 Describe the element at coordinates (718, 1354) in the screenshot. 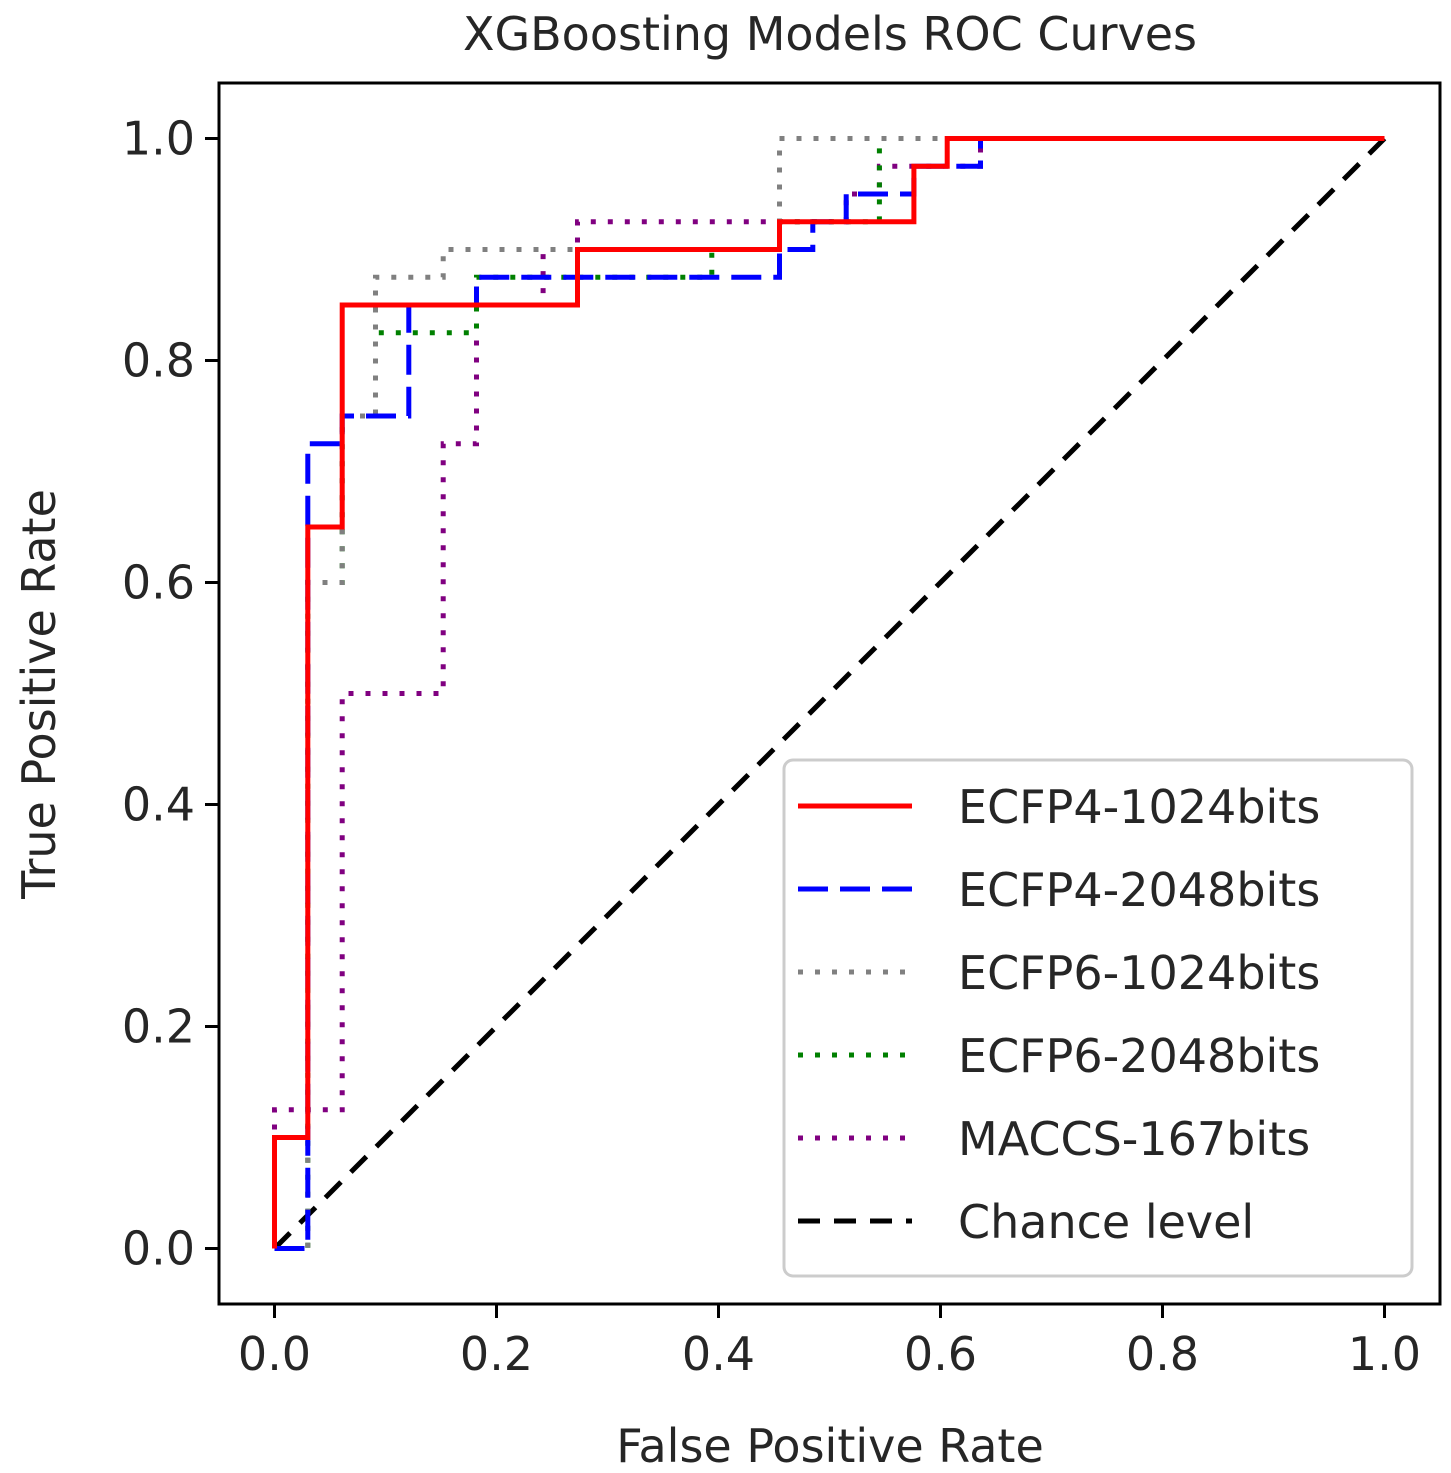

I see `x-tick-label: 0.4` at that location.